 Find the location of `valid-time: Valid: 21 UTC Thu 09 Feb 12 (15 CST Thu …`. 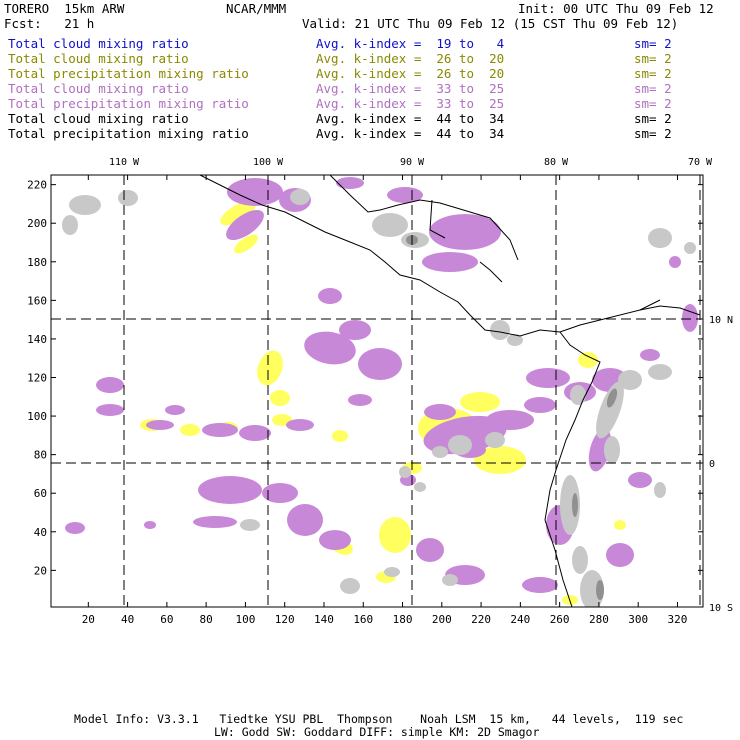

valid-time: Valid: 21 UTC Thu 09 Feb 12 (15 CST Thu … is located at coordinates (490, 23).